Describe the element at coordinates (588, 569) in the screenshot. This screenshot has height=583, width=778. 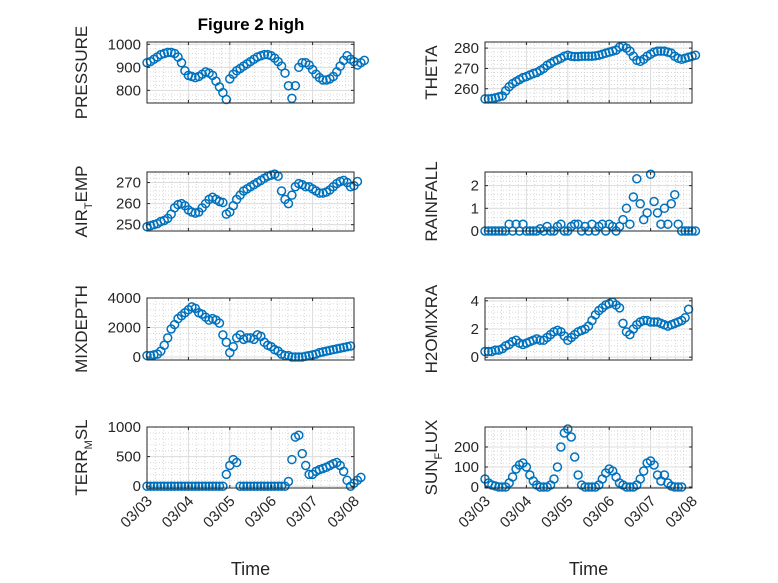
I see `x-axis-label: Time` at that location.